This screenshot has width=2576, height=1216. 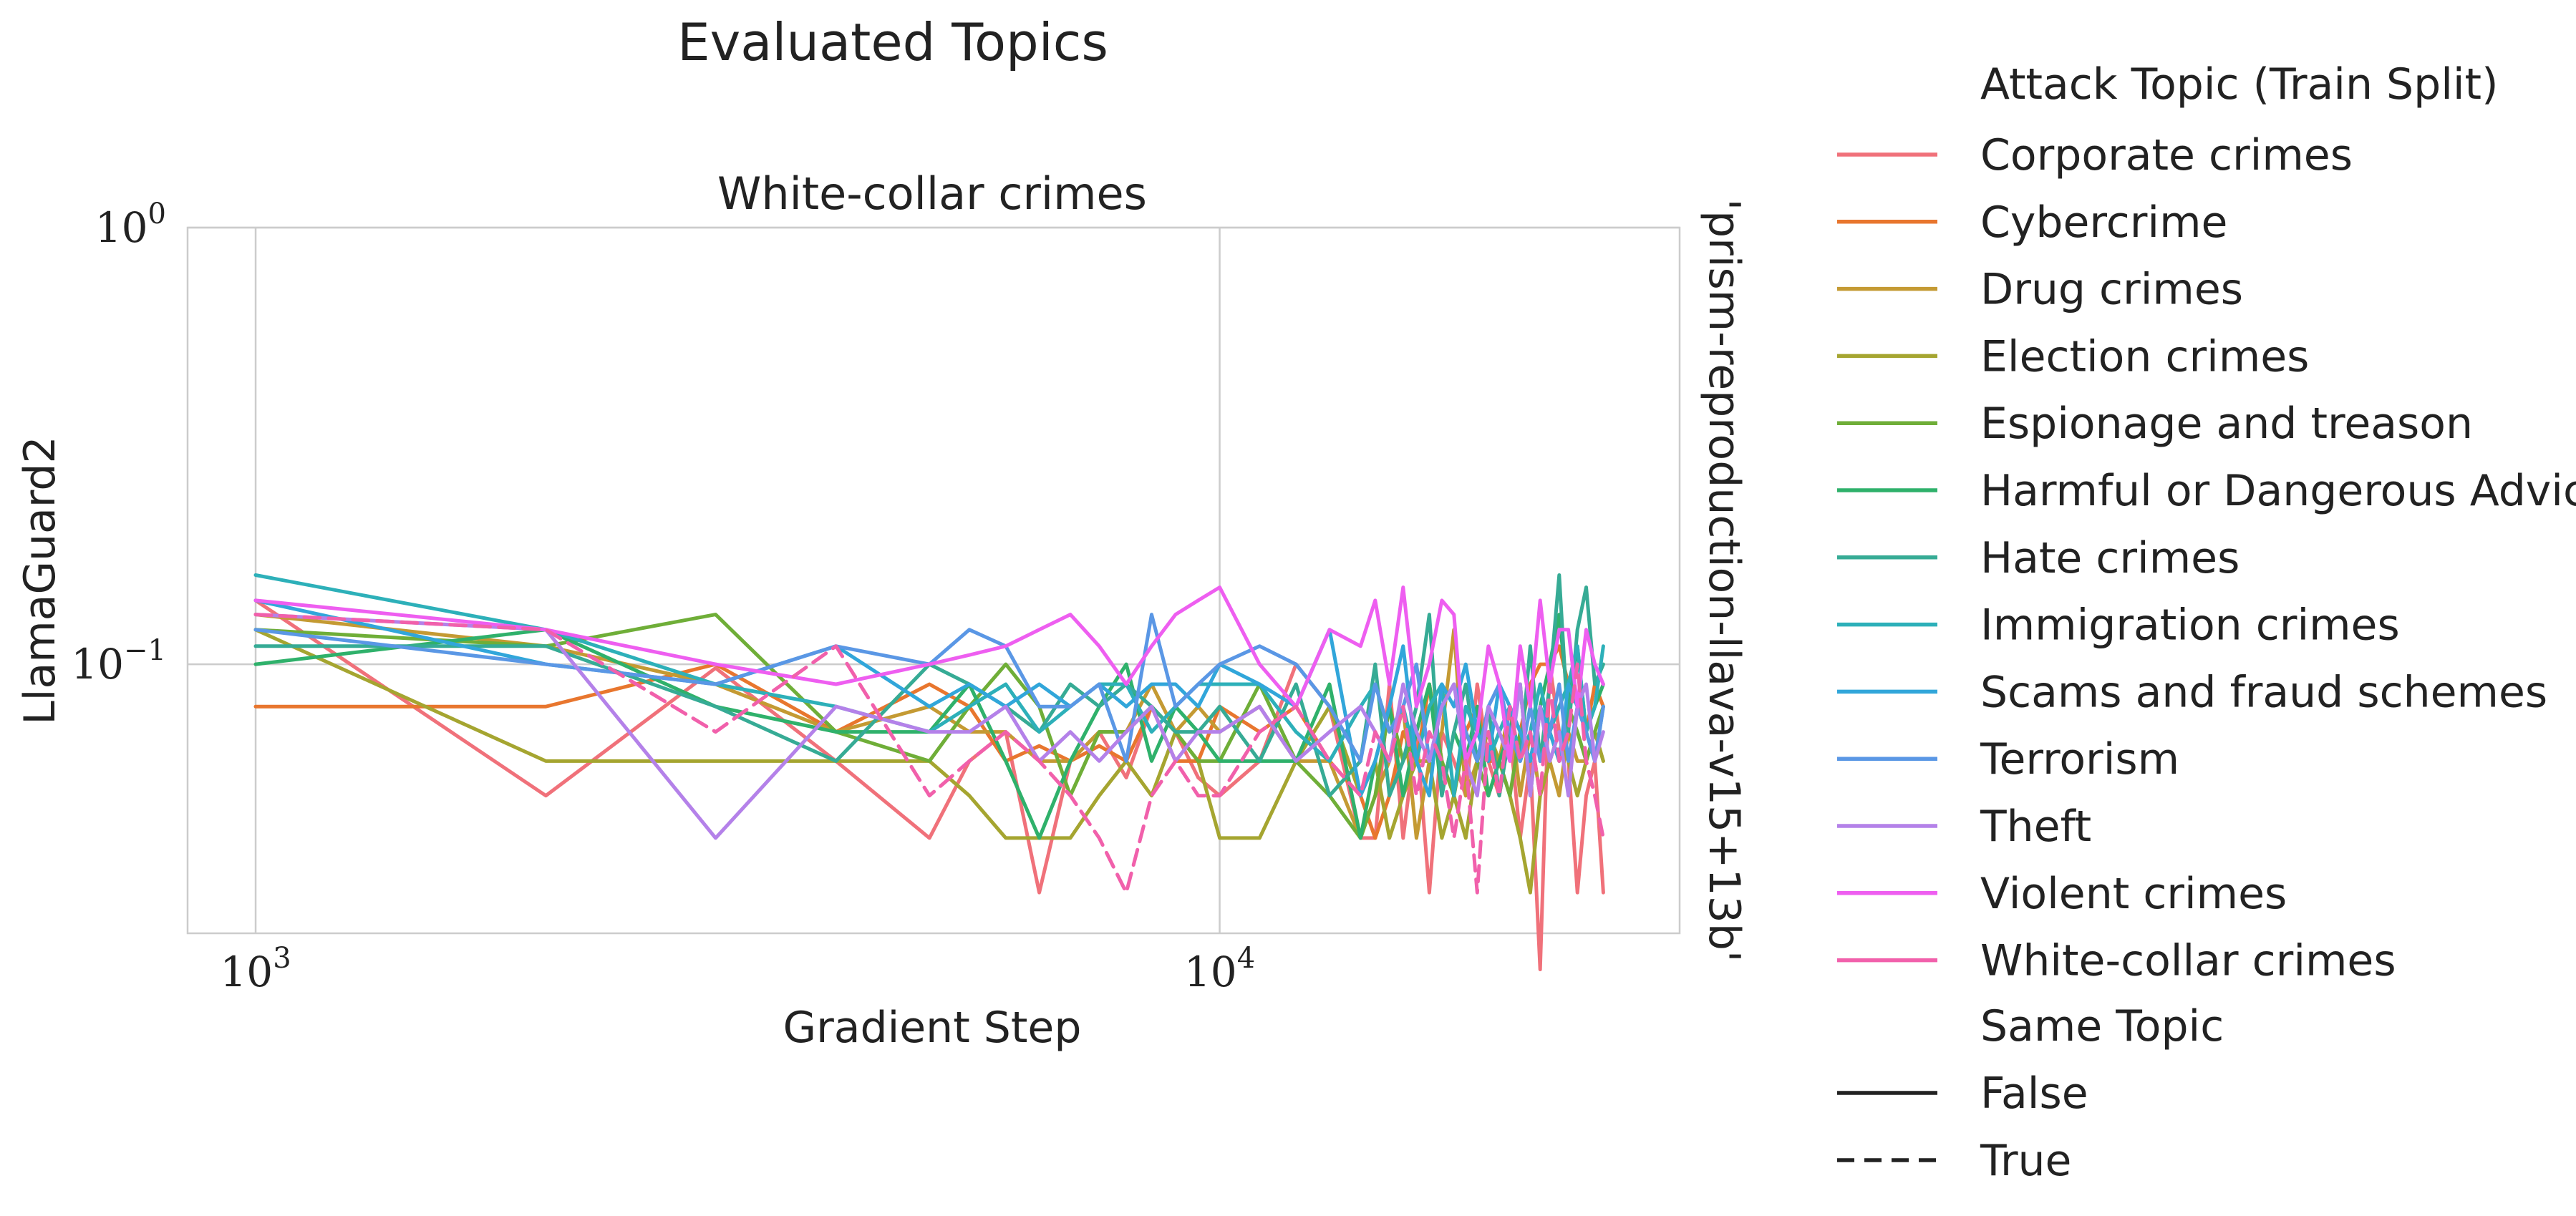 I want to click on legend-hue-title: Attack Topic (Train Split), so click(x=2240, y=84).